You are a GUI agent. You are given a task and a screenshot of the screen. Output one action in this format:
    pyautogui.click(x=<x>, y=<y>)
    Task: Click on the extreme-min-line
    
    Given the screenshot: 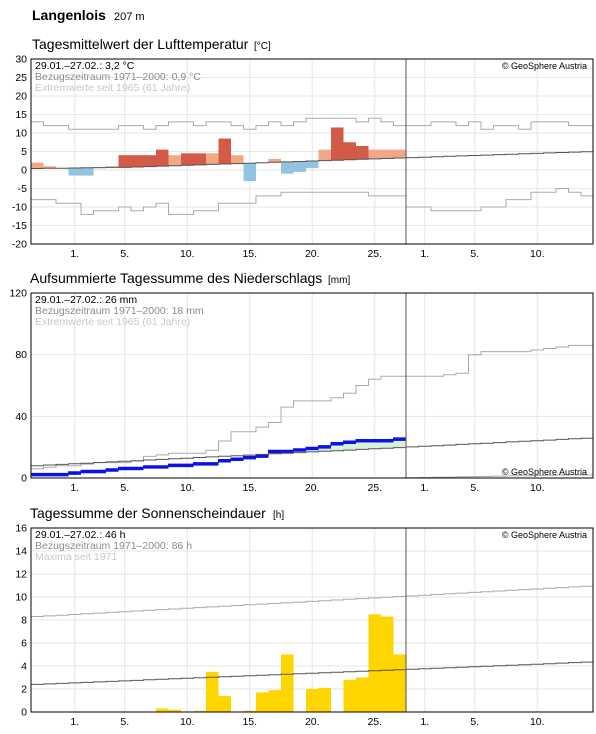 What is the action you would take?
    pyautogui.click(x=312, y=201)
    